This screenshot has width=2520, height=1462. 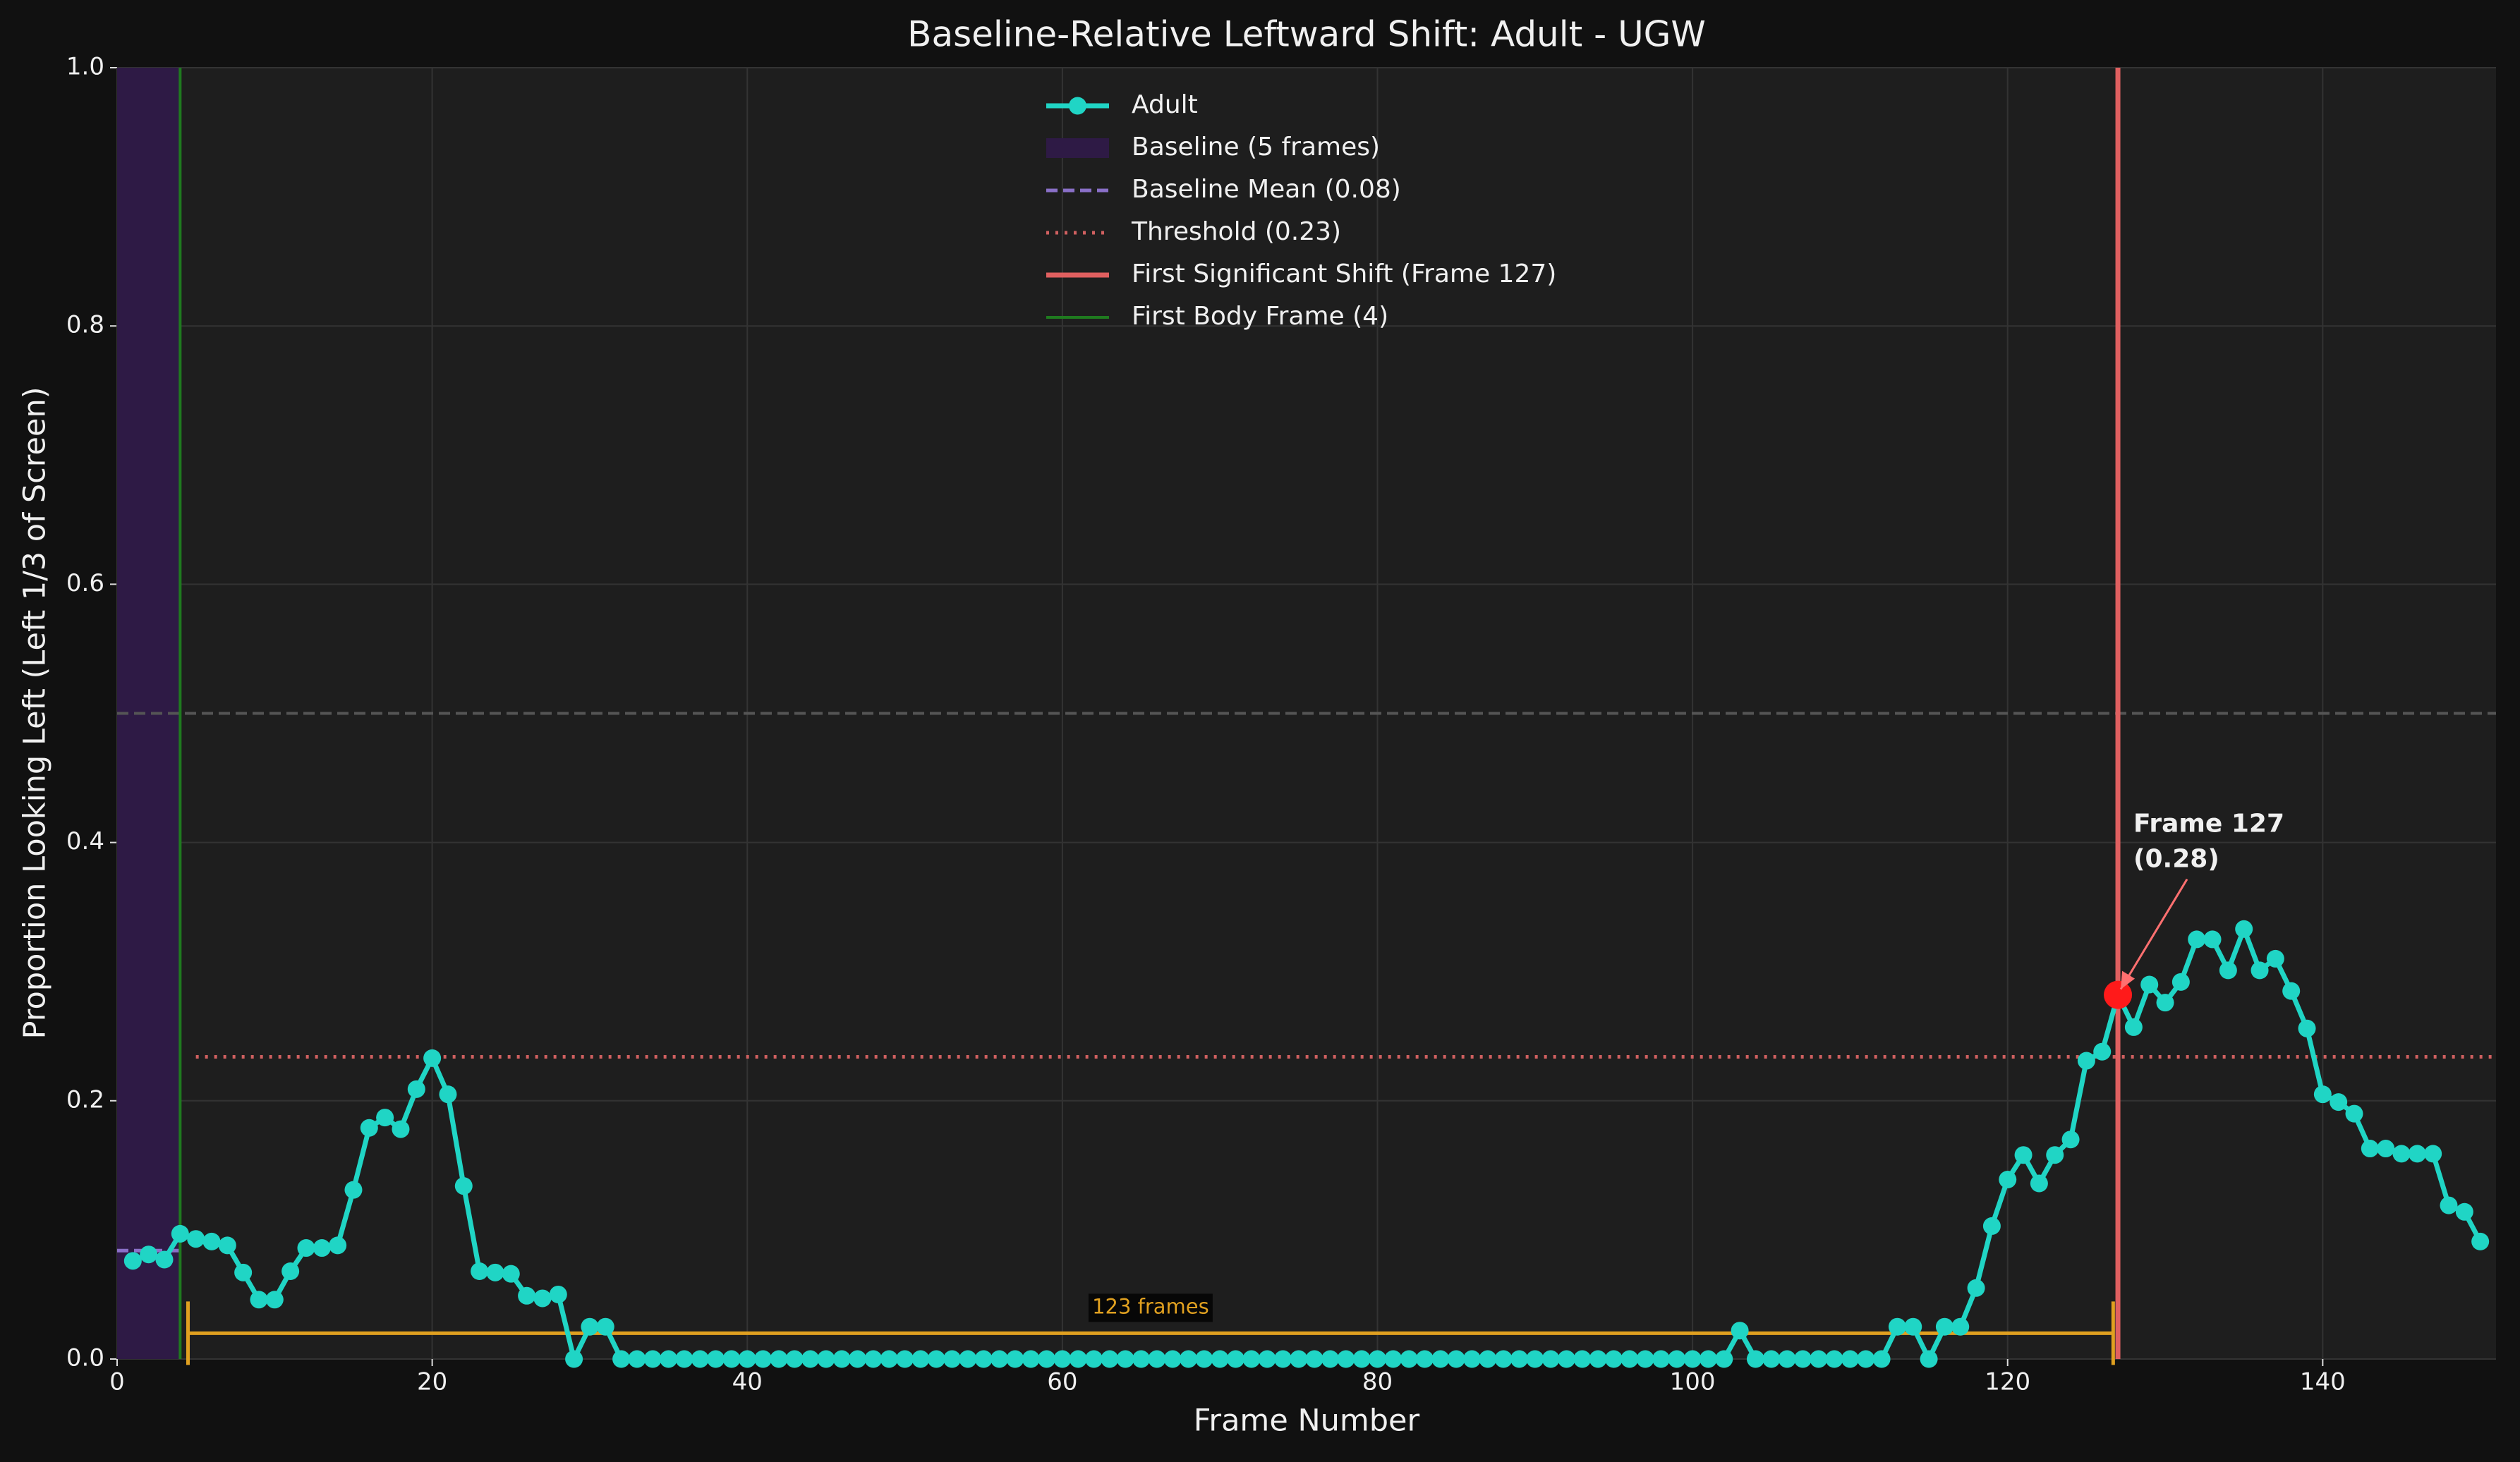 What do you see at coordinates (1151, 1307) in the screenshot?
I see `bracket-label-bg` at bounding box center [1151, 1307].